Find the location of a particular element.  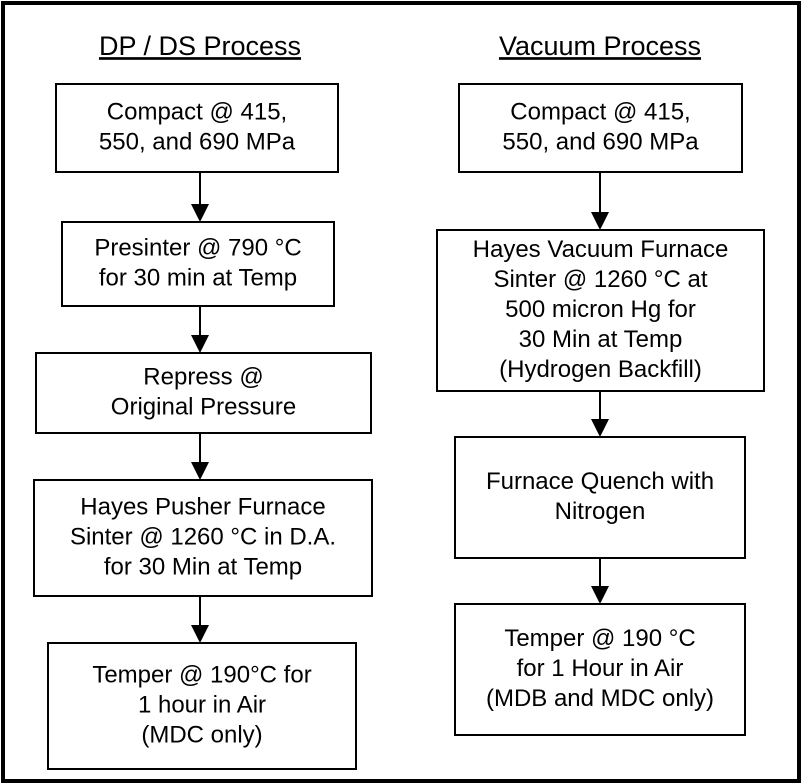

step-text: Repress @ is located at coordinates (203, 376).